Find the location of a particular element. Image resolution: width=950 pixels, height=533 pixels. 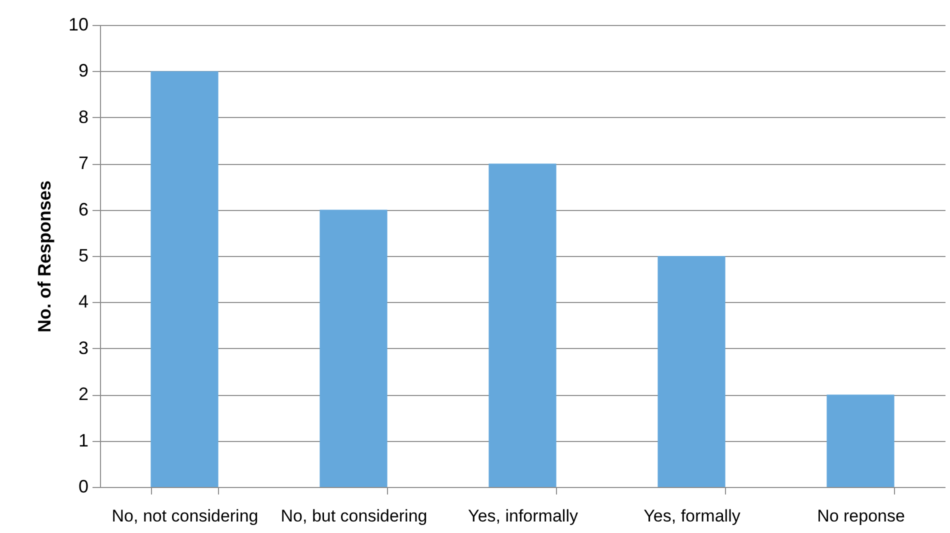

x-tick-label: No, but considering is located at coordinates (354, 516).